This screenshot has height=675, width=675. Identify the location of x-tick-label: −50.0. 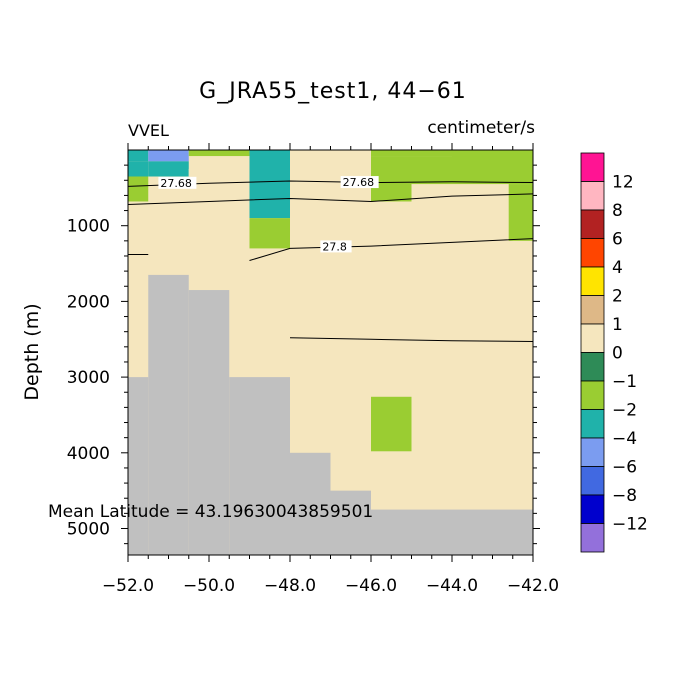
(209, 586).